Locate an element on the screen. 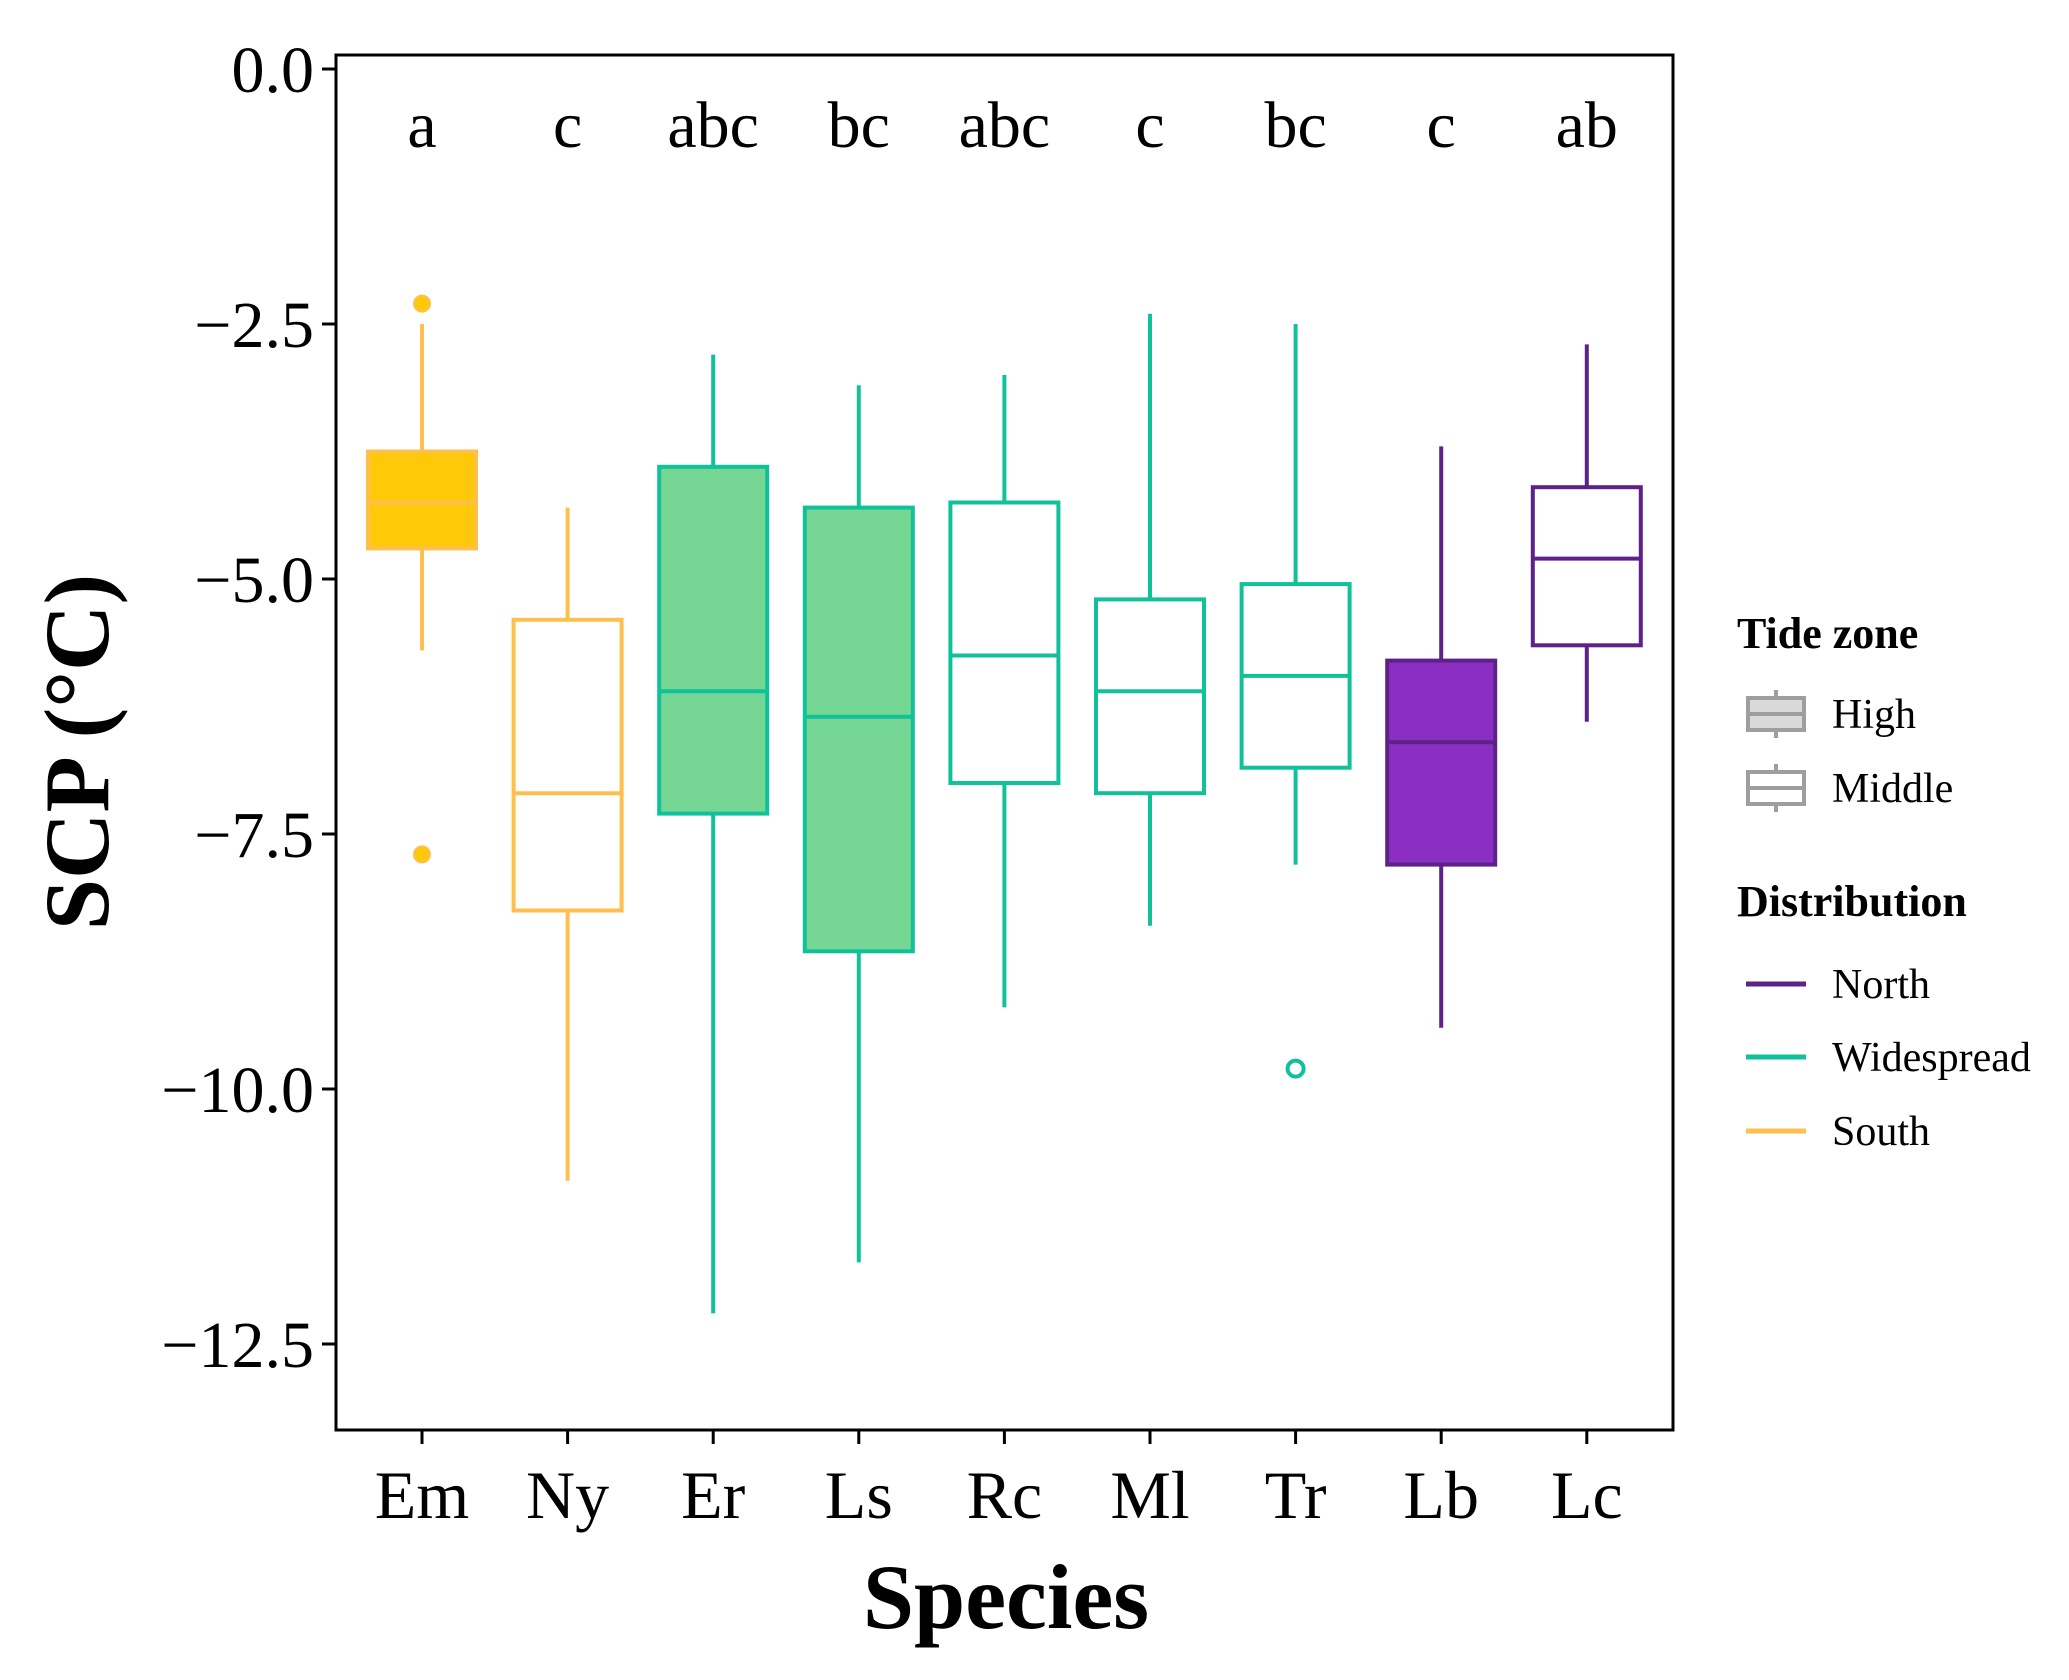 The width and height of the screenshot is (2069, 1680). box-Ml is located at coordinates (1150, 619).